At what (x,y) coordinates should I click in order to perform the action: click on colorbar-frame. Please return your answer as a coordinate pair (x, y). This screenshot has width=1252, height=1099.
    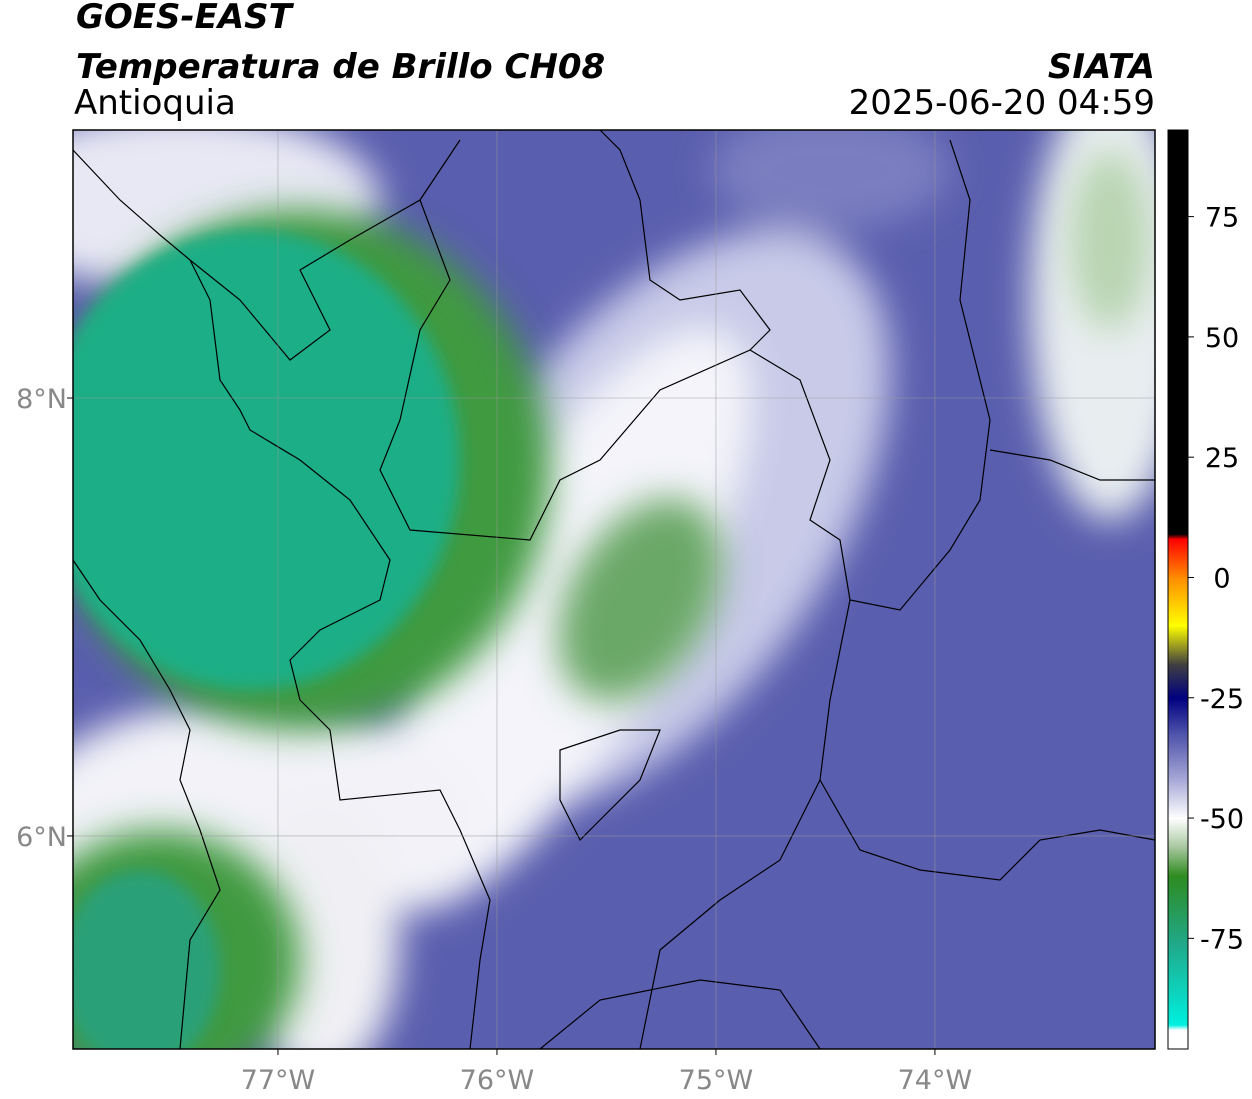
    Looking at the image, I should click on (1178, 589).